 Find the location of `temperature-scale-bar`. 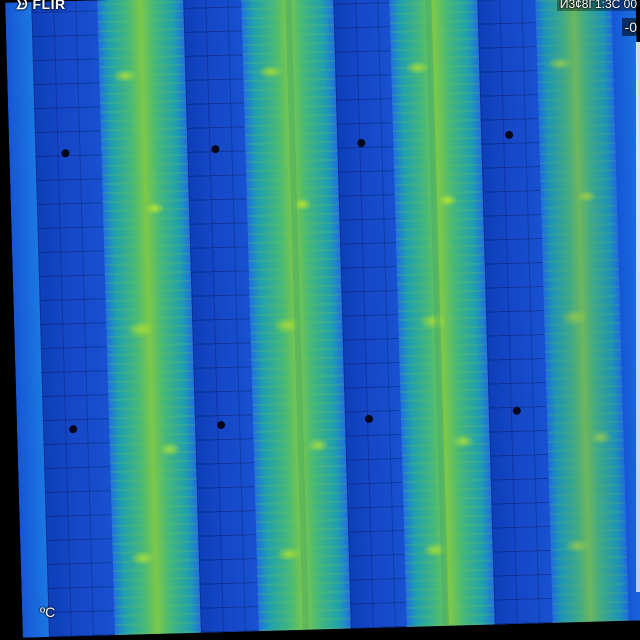

temperature-scale-bar is located at coordinates (638, 317).